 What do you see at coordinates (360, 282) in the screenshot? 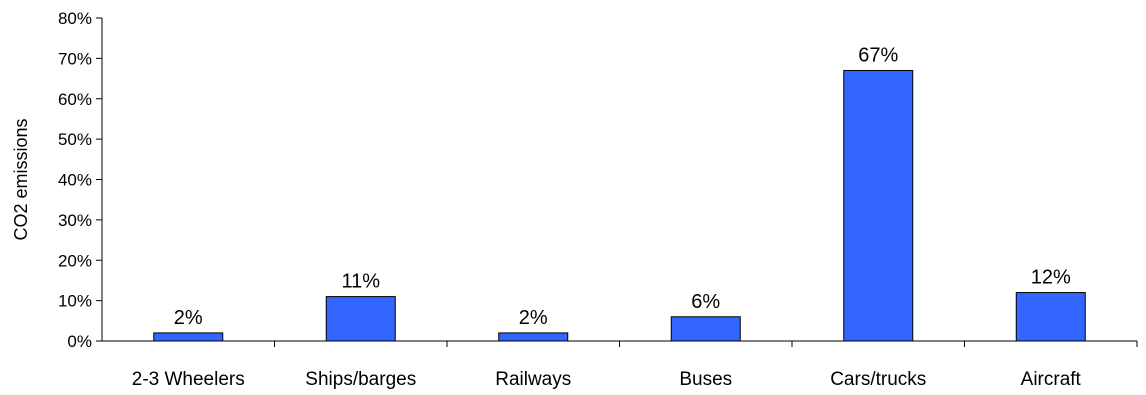
I see `data-label: 11%` at bounding box center [360, 282].